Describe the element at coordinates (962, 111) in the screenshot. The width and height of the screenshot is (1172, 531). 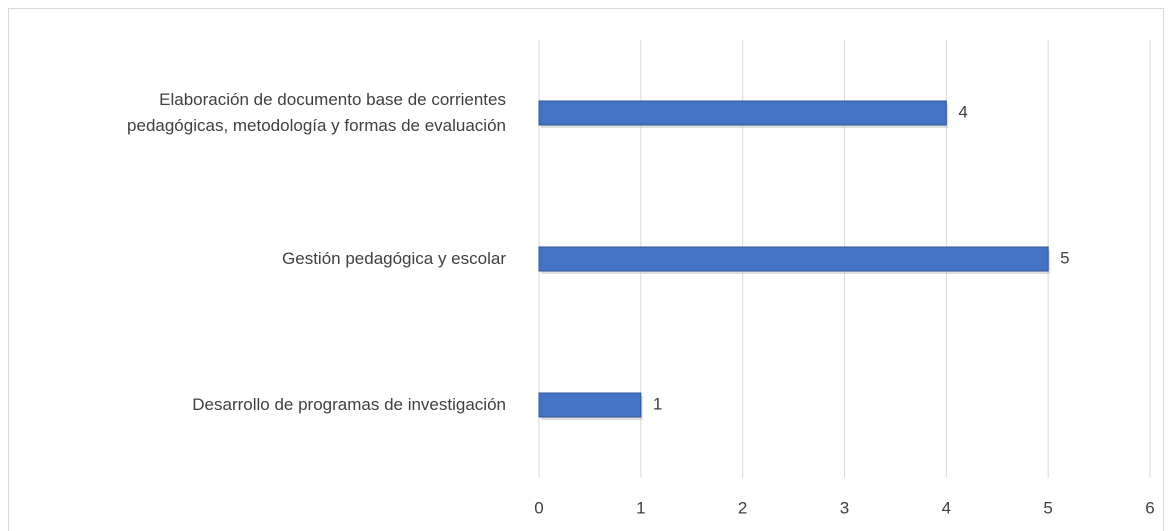
I see `value-label: 4` at that location.